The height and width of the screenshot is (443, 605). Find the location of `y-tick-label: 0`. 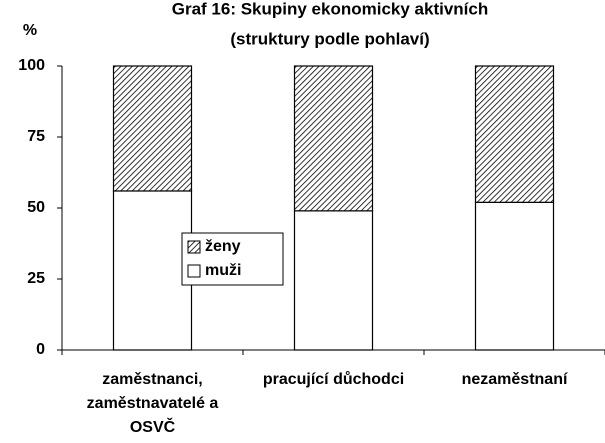

y-tick-label: 0 is located at coordinates (40, 349).